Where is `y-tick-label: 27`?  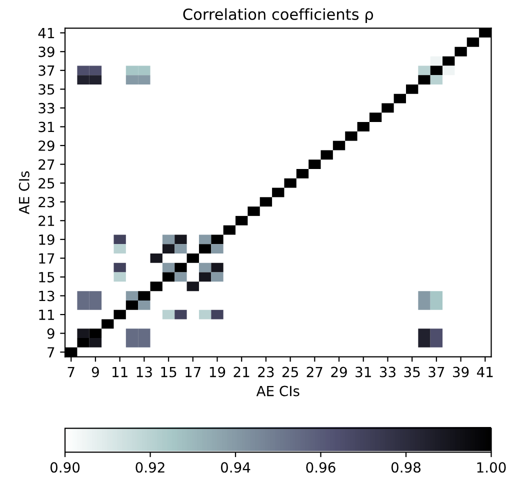 y-tick-label: 27 is located at coordinates (46, 164).